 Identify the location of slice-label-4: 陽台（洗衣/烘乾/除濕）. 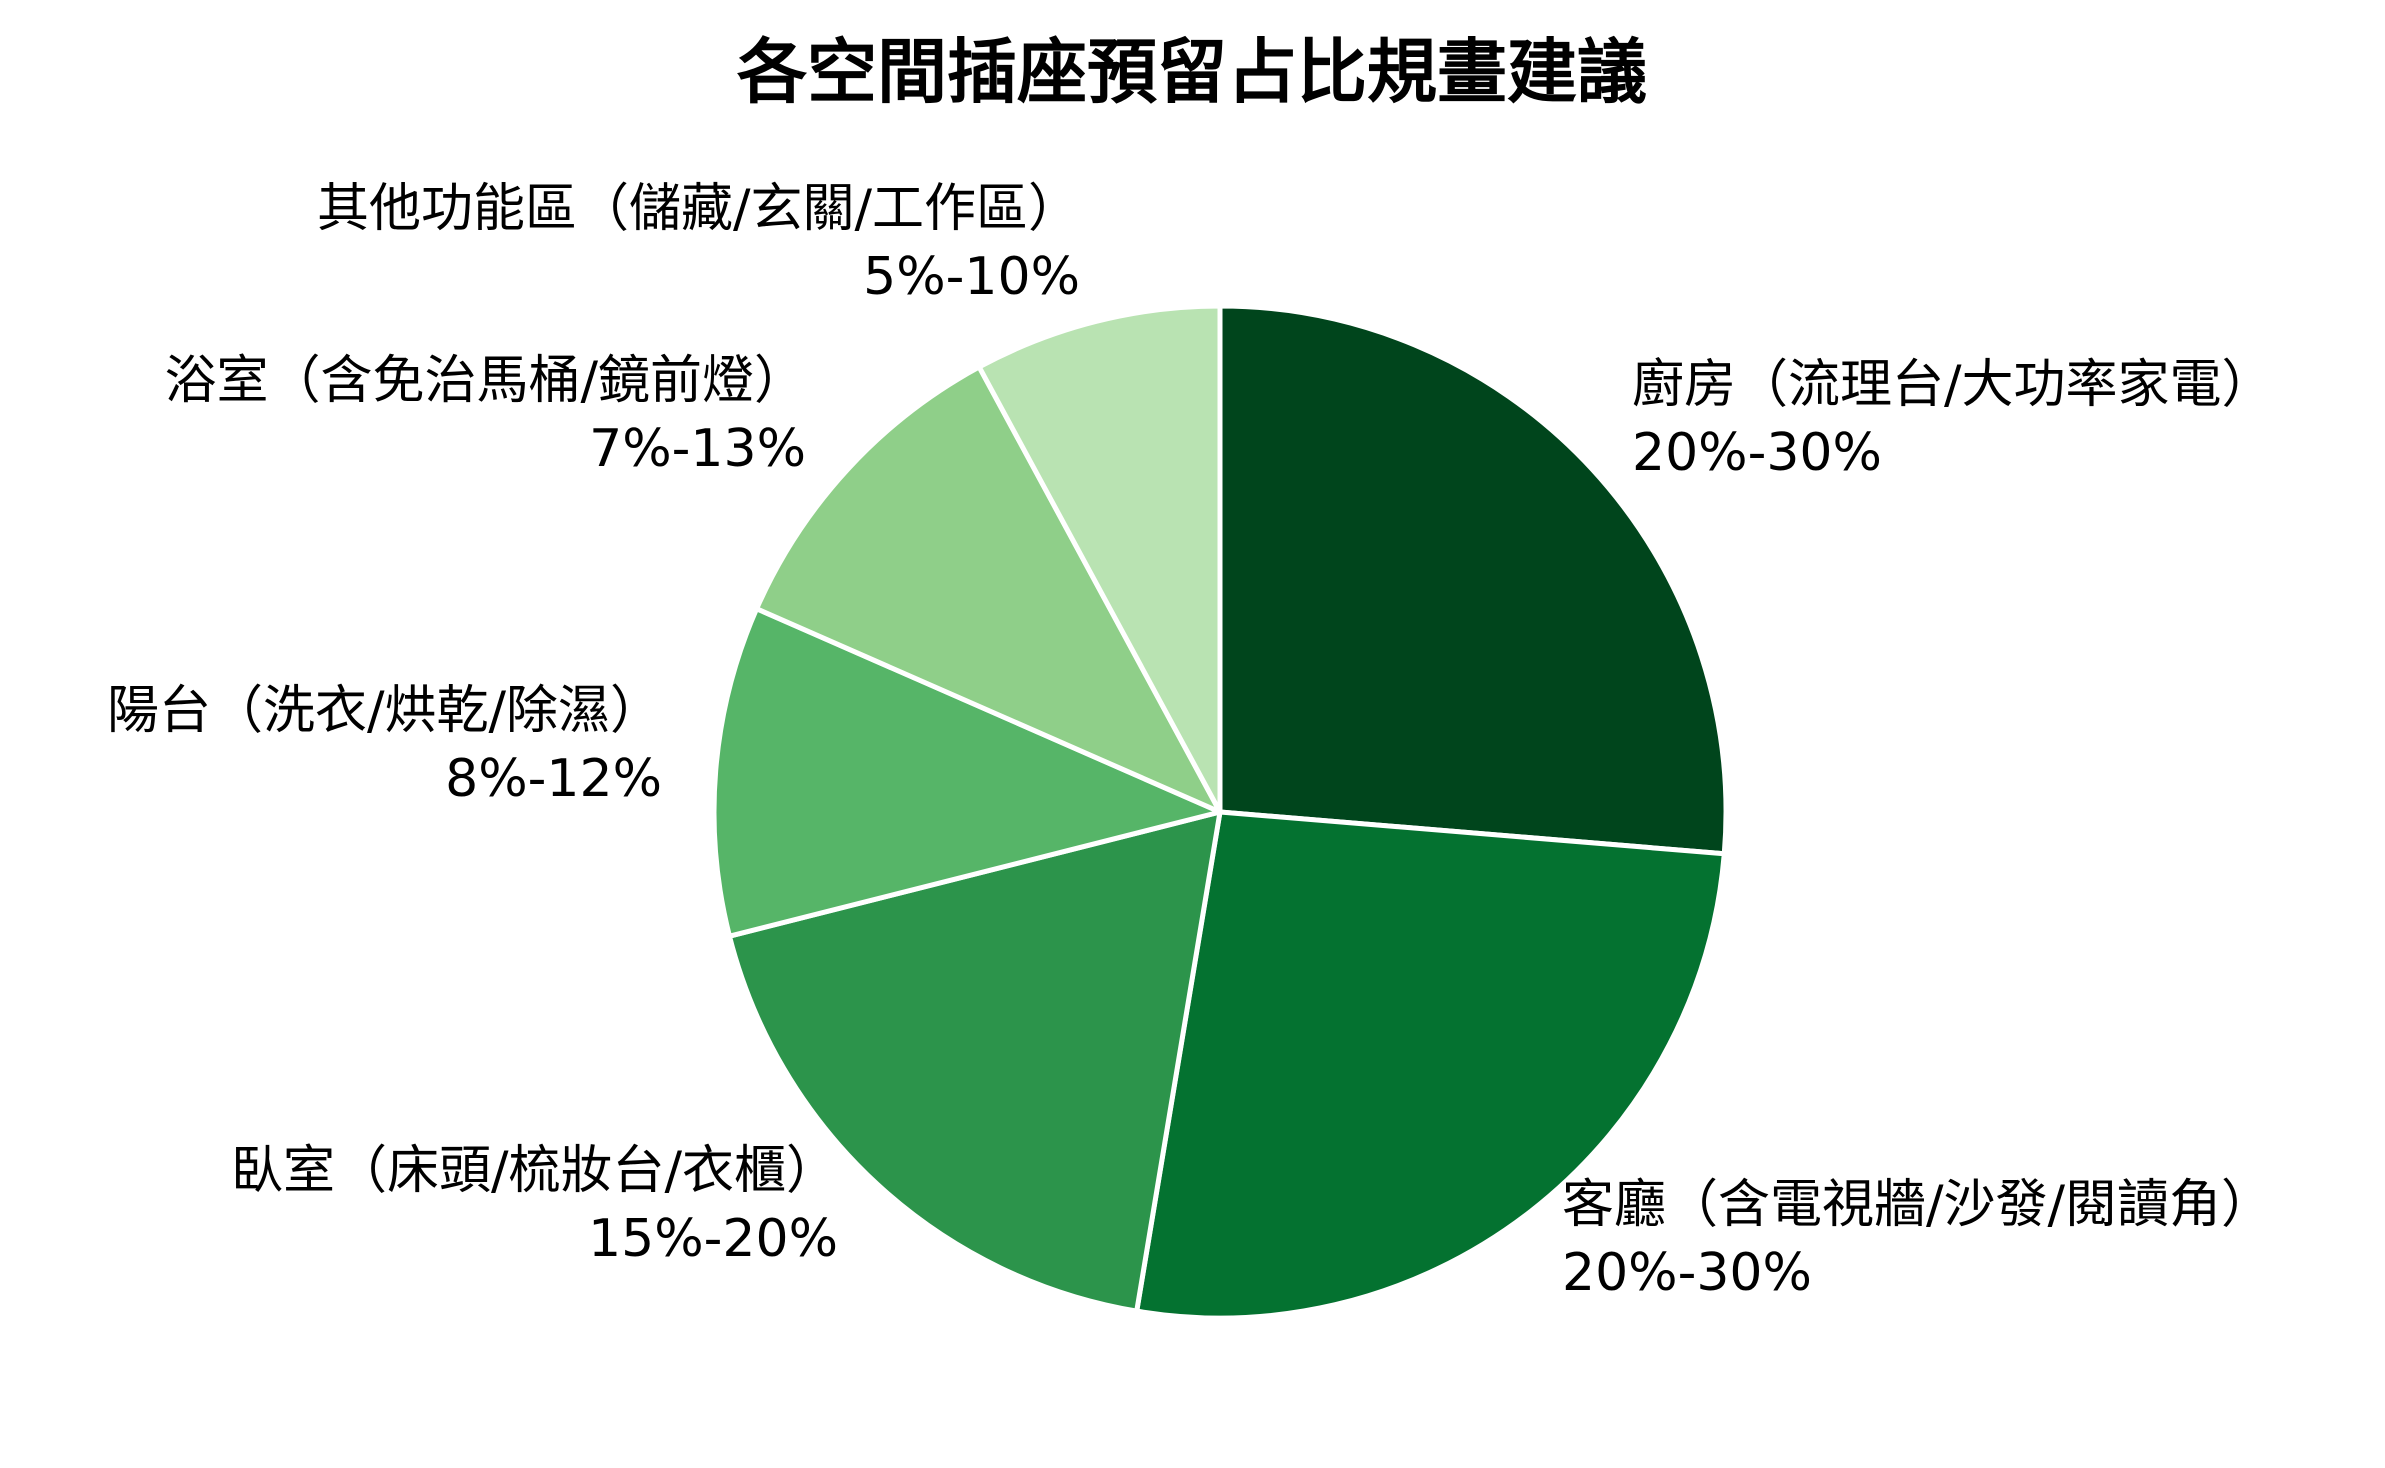
(384, 711).